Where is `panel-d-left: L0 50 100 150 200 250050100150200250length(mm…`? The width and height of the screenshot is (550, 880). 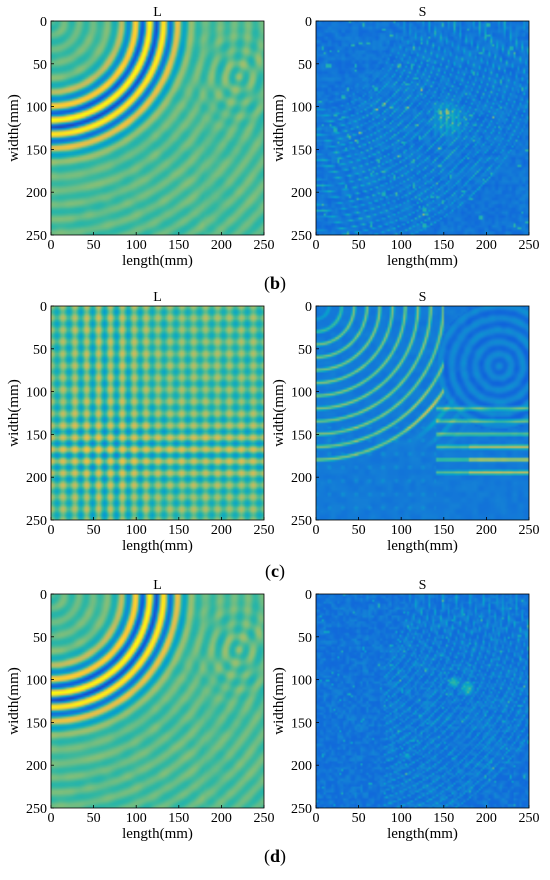 panel-d-left: L0 50 100 150 200 250050100150200250length(mm… is located at coordinates (140, 710).